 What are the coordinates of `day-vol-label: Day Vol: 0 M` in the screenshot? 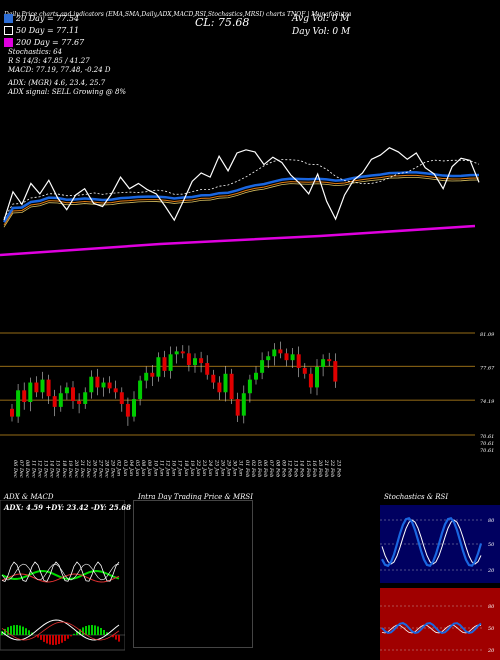 It's located at (321, 32).